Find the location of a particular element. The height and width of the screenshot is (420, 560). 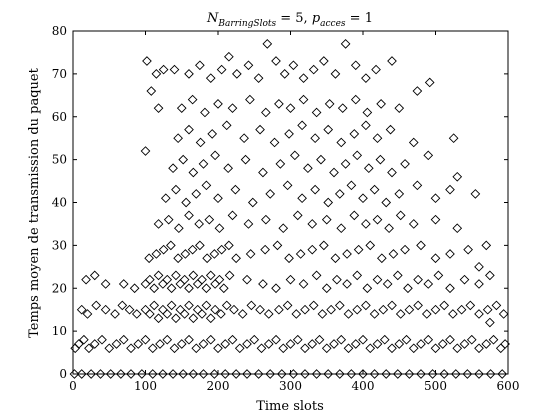

x-axis-label: Time slots is located at coordinates (290, 406).